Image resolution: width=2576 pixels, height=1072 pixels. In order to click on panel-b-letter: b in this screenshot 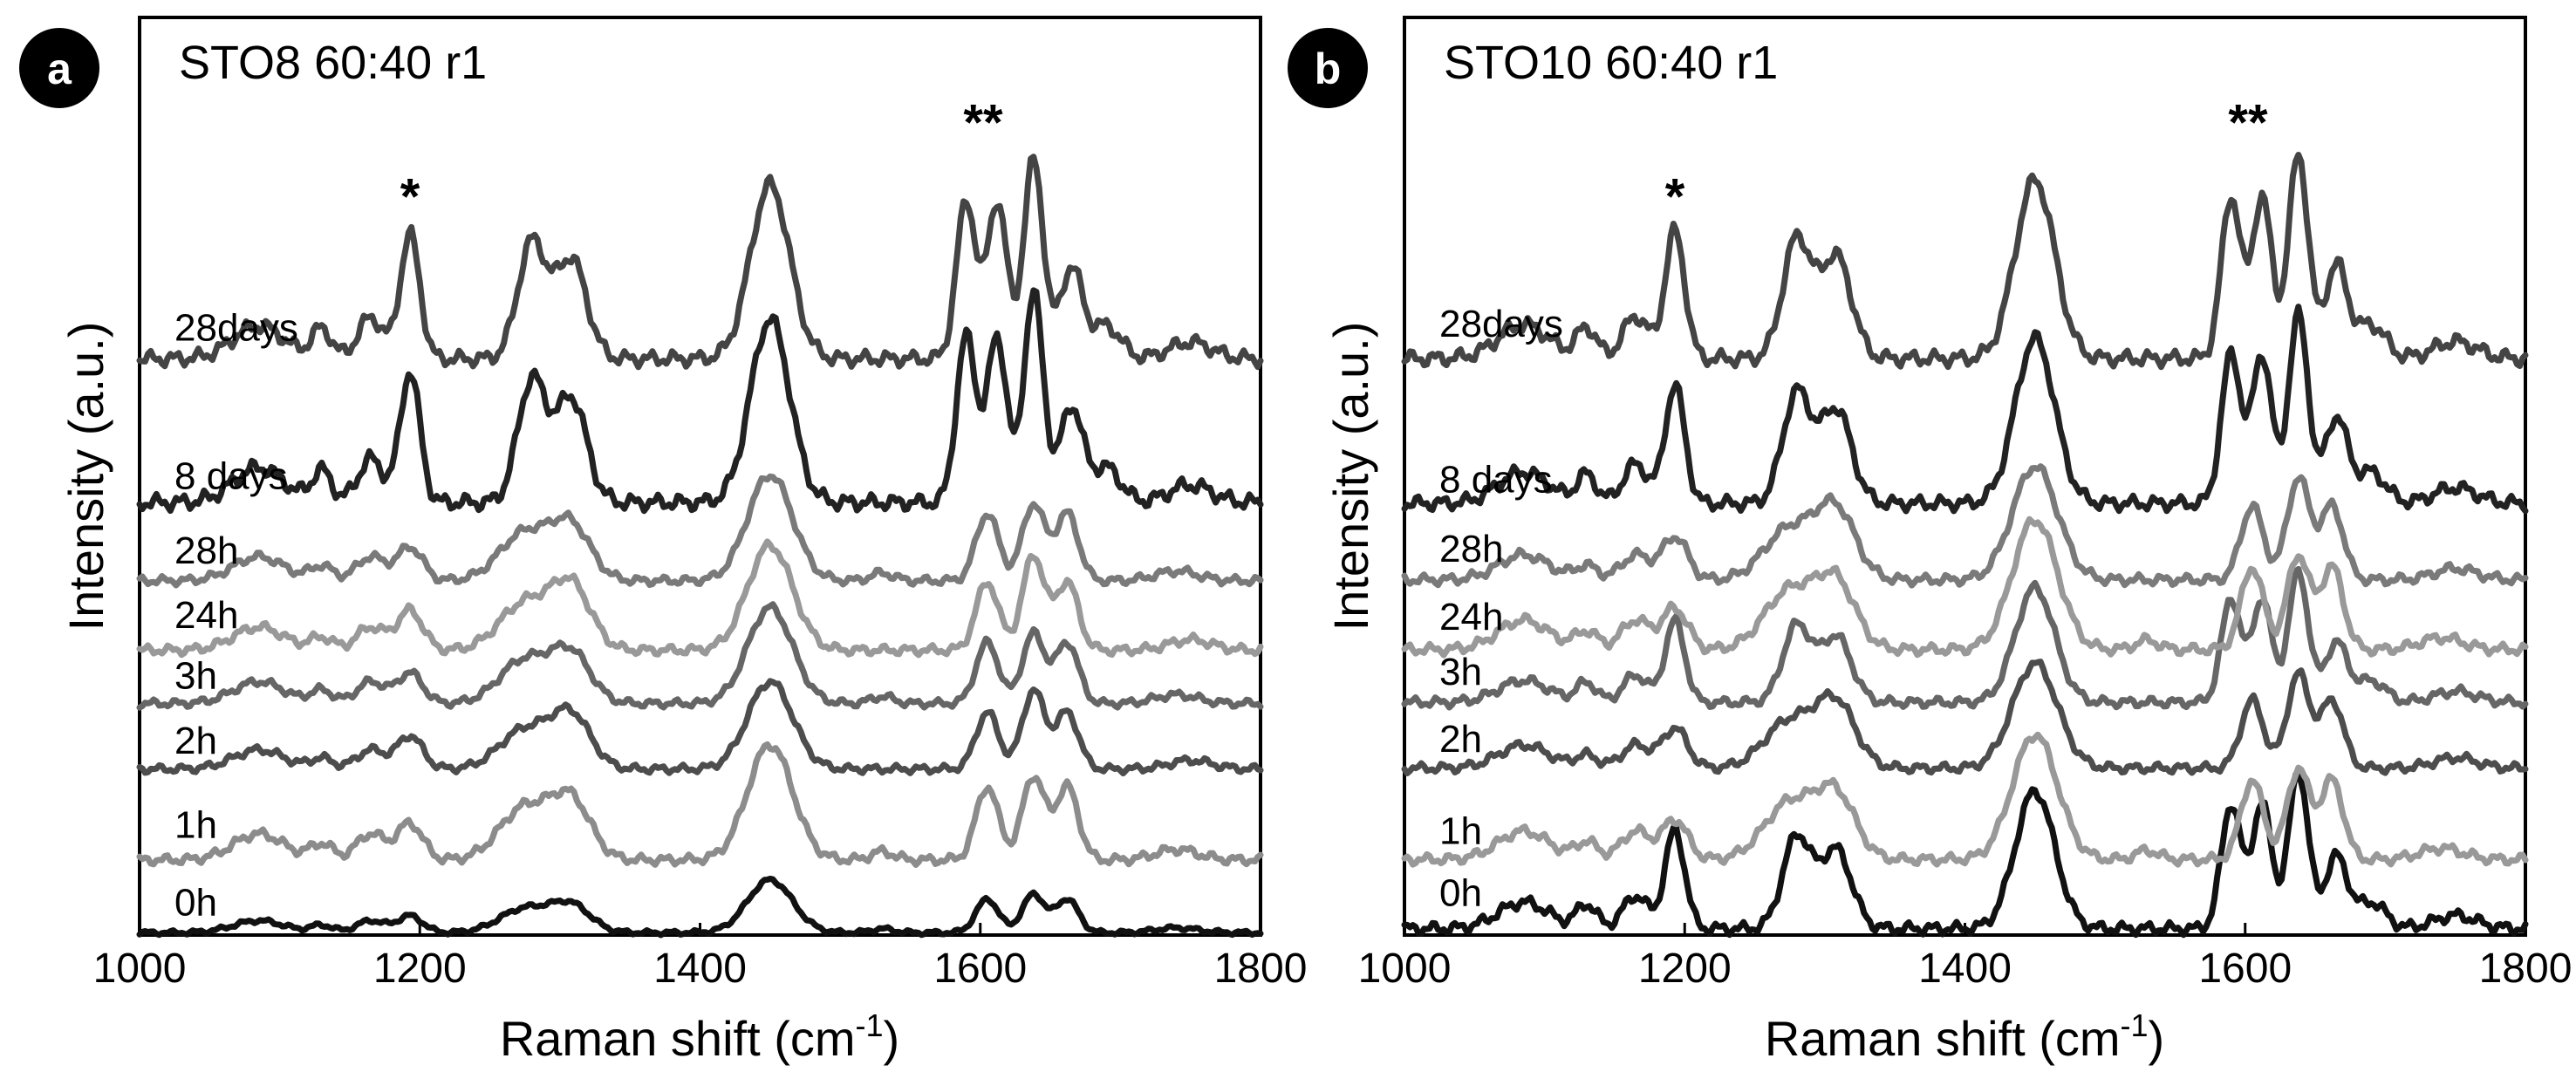, I will do `click(1328, 68)`.